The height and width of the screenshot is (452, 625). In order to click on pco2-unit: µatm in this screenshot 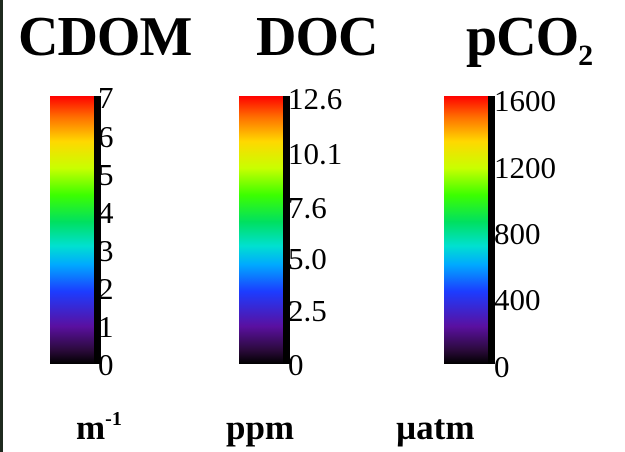, I will do `click(435, 428)`.